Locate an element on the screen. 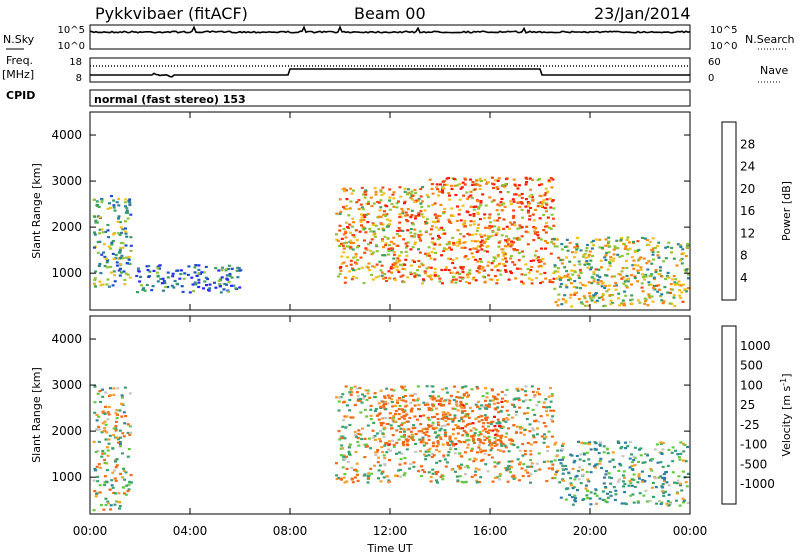 Image resolution: width=800 pixels, height=554 pixels. colorbar-tick-label: 1000 is located at coordinates (755, 346).